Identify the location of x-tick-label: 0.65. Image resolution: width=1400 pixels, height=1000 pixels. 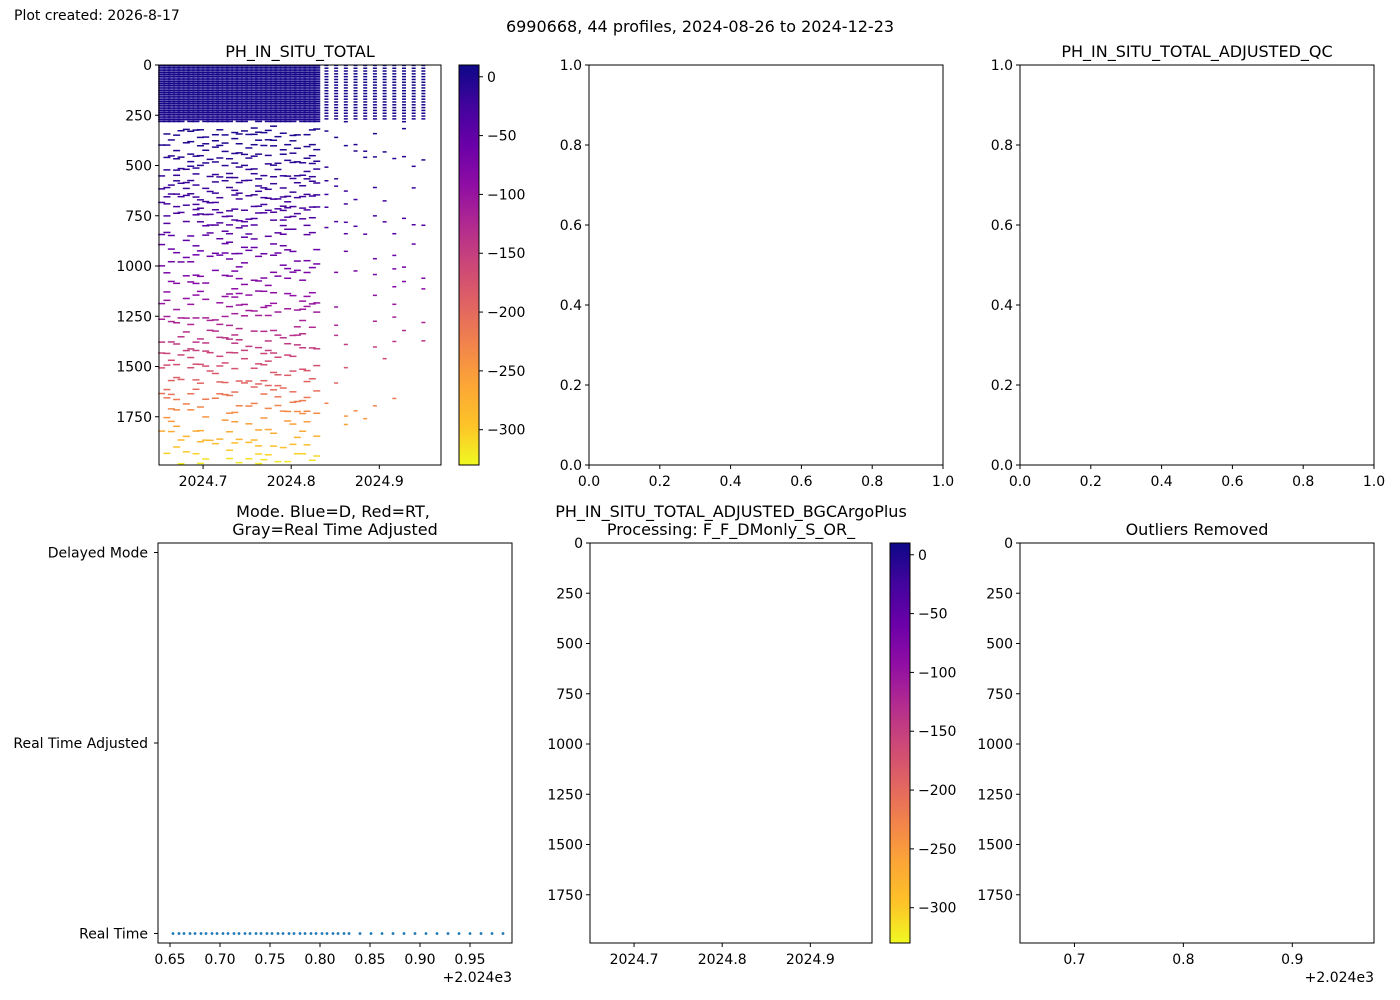
(169, 960).